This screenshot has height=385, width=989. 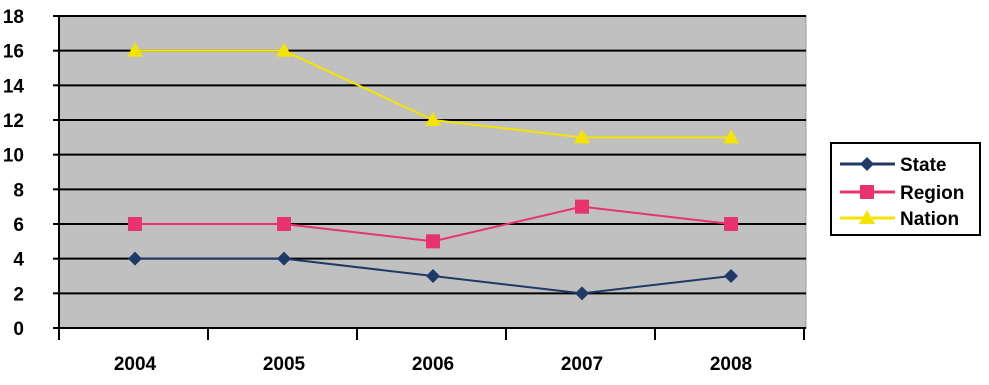 What do you see at coordinates (582, 136) in the screenshot?
I see `point-nation-2007` at bounding box center [582, 136].